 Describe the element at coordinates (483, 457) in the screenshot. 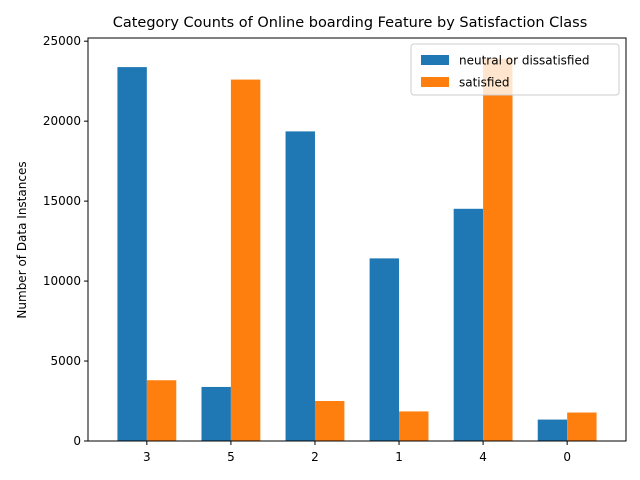

I see `x-tick-label: 4` at that location.